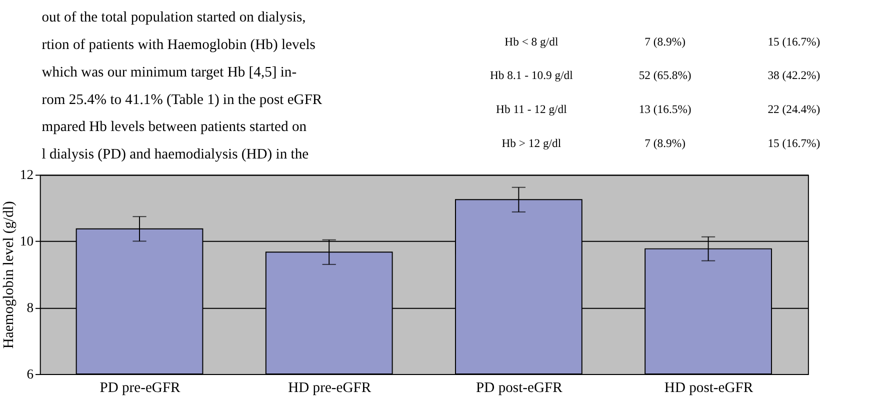 Image resolution: width=876 pixels, height=420 pixels. What do you see at coordinates (140, 388) in the screenshot?
I see `x-tick-label: PD pre-eGFR` at bounding box center [140, 388].